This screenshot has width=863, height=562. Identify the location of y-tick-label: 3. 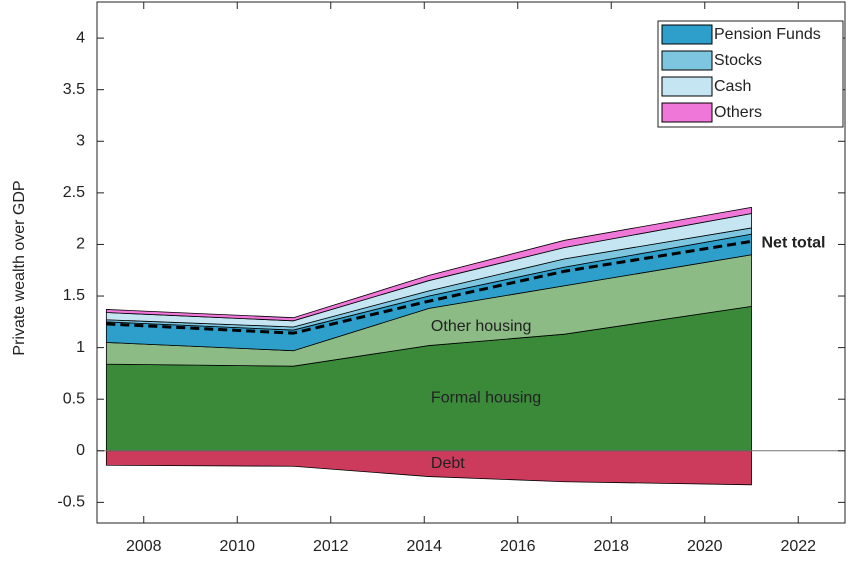
(80, 140).